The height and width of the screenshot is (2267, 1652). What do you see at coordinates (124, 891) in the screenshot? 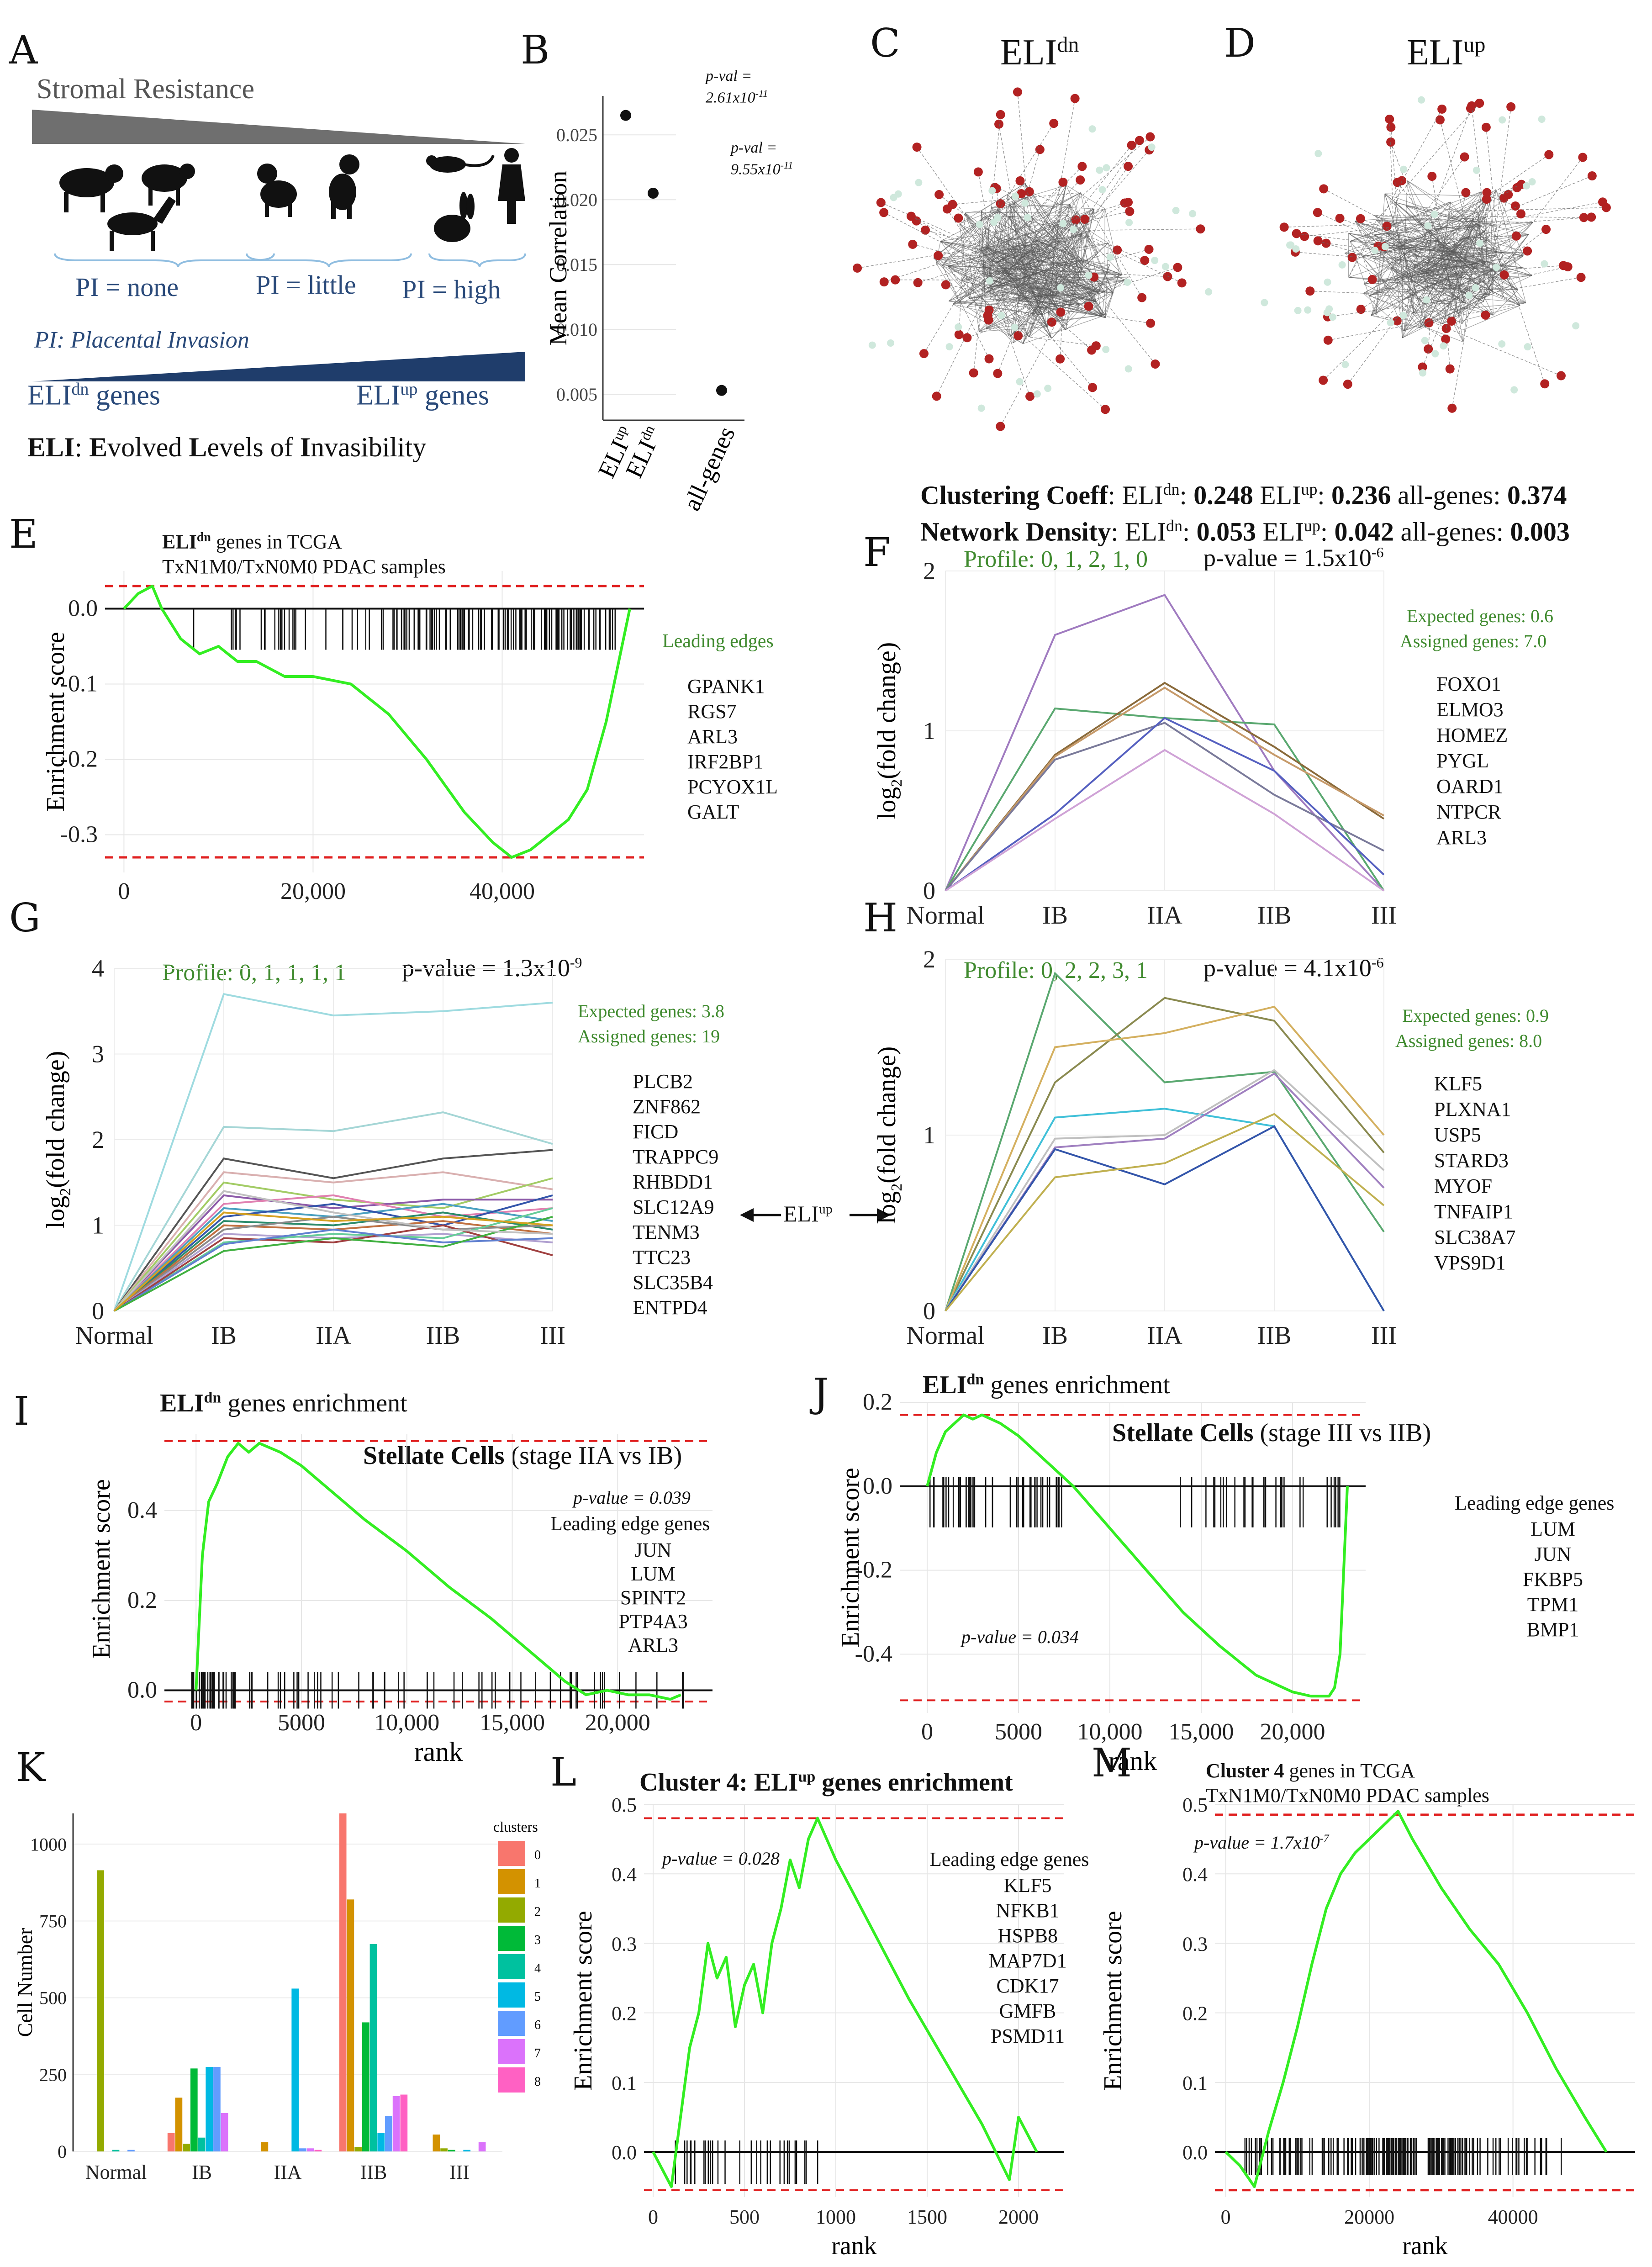
I see `x-tick-label: 0` at bounding box center [124, 891].